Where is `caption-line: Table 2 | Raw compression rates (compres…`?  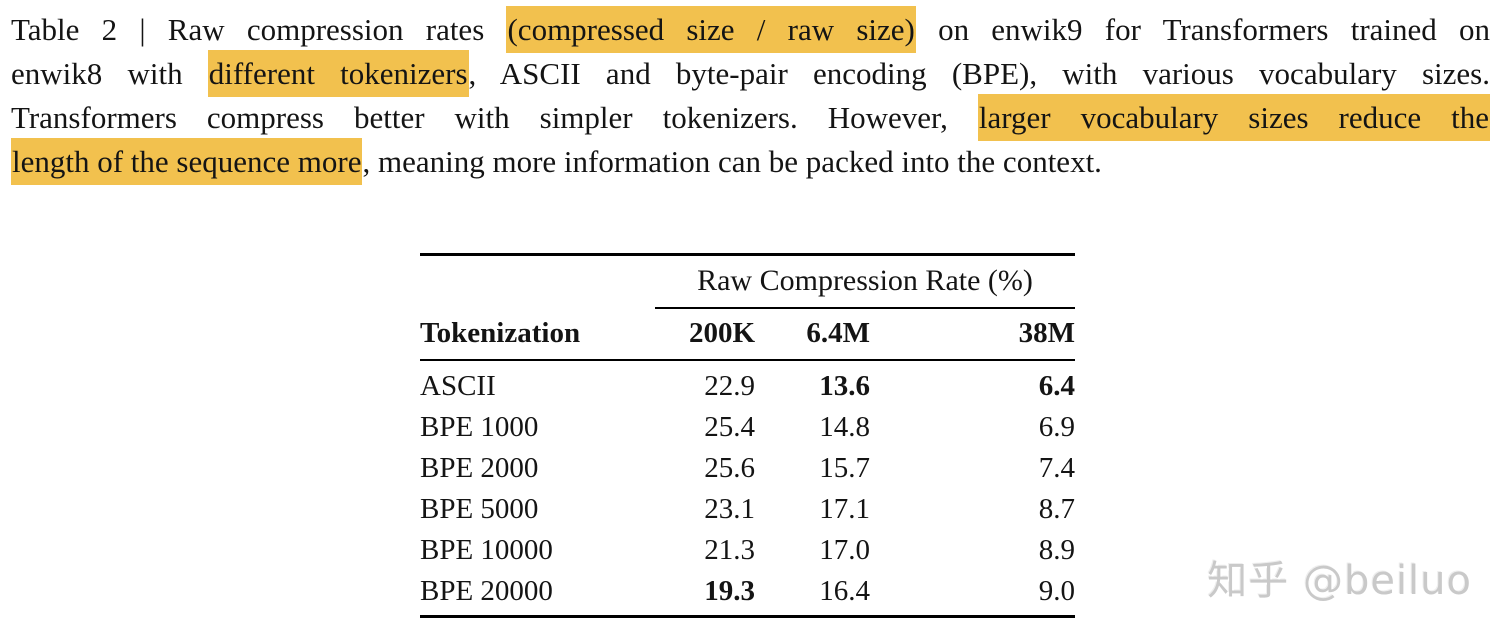 caption-line: Table 2 | Raw compression rates (compres… is located at coordinates (750, 29).